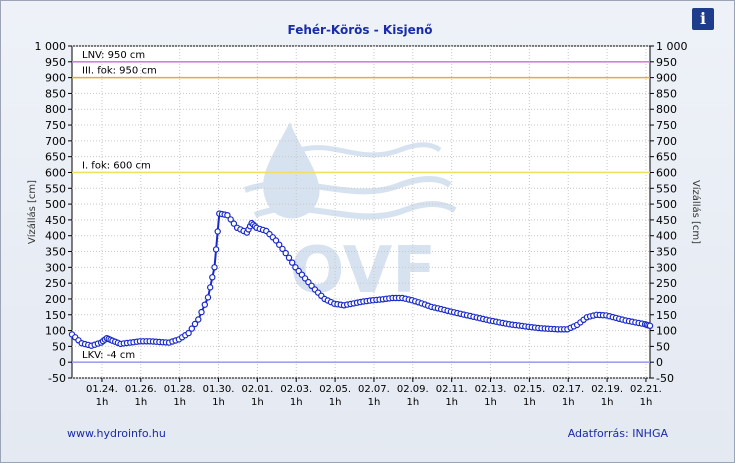 Image resolution: width=735 pixels, height=463 pixels. Describe the element at coordinates (296, 389) in the screenshot. I see `x-tick-label: 02.03.` at that location.